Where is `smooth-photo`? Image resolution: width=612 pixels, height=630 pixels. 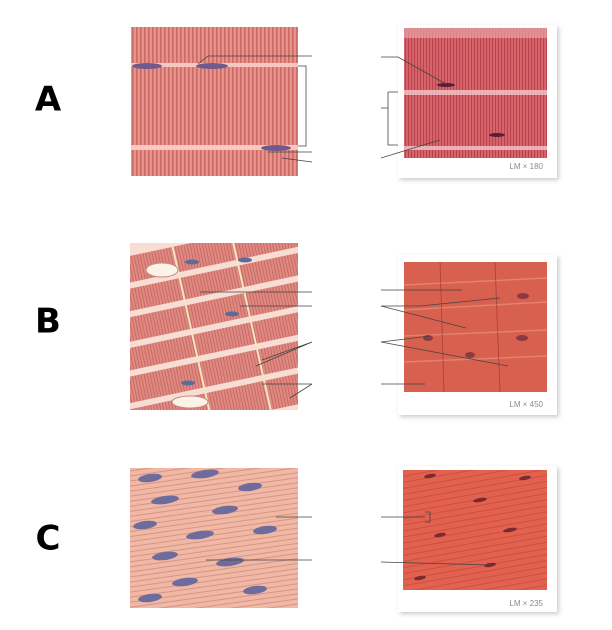
smooth-photo is located at coordinates (475, 530).